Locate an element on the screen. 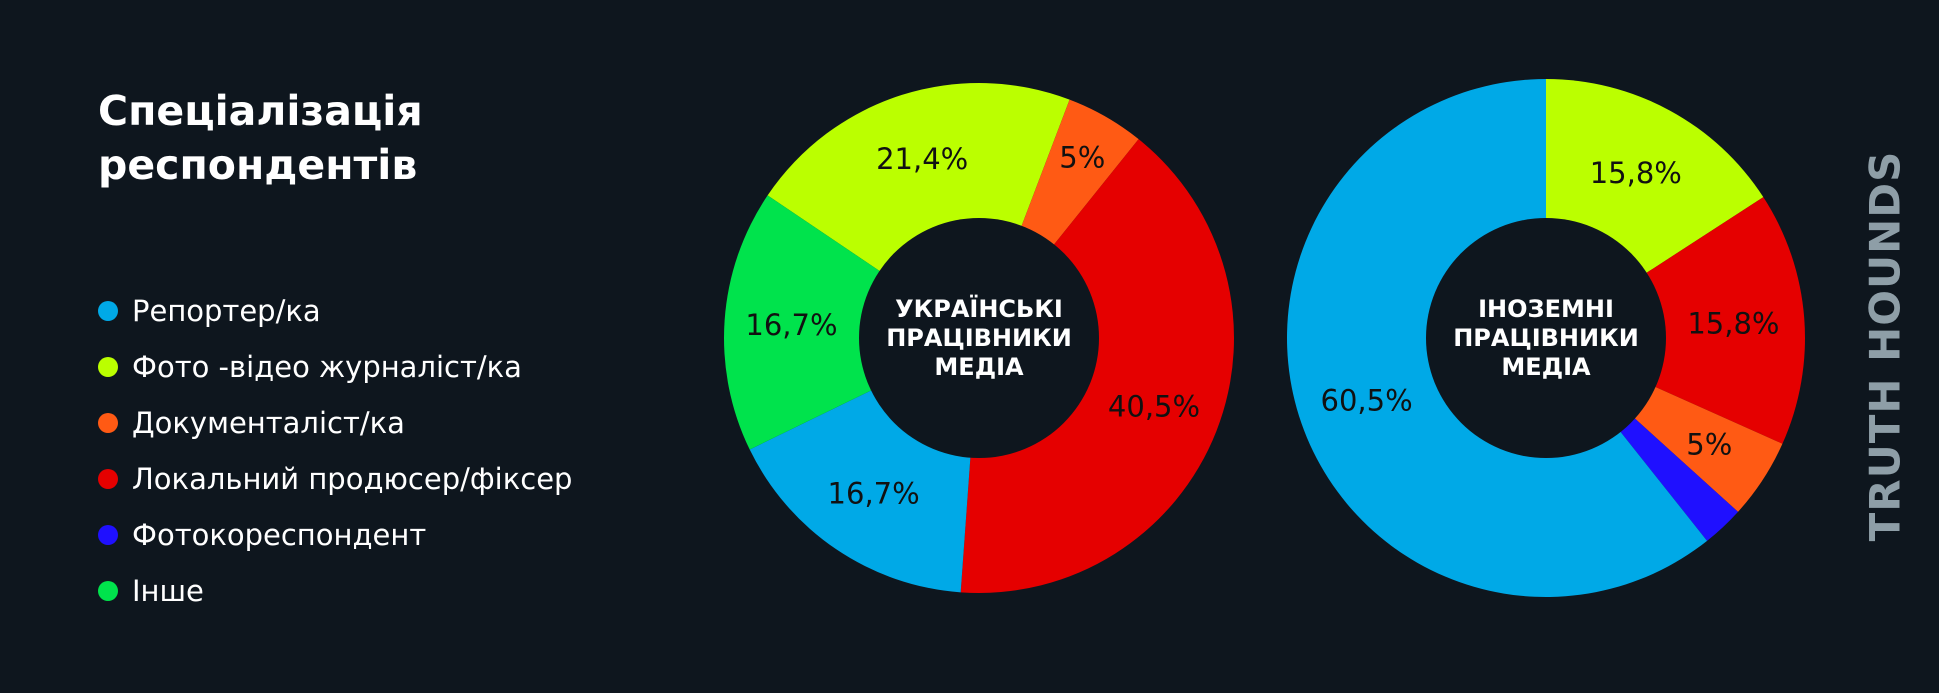 Image resolution: width=1939 pixels, height=693 pixels. title-line-1: Спеціалізація is located at coordinates (260, 111).